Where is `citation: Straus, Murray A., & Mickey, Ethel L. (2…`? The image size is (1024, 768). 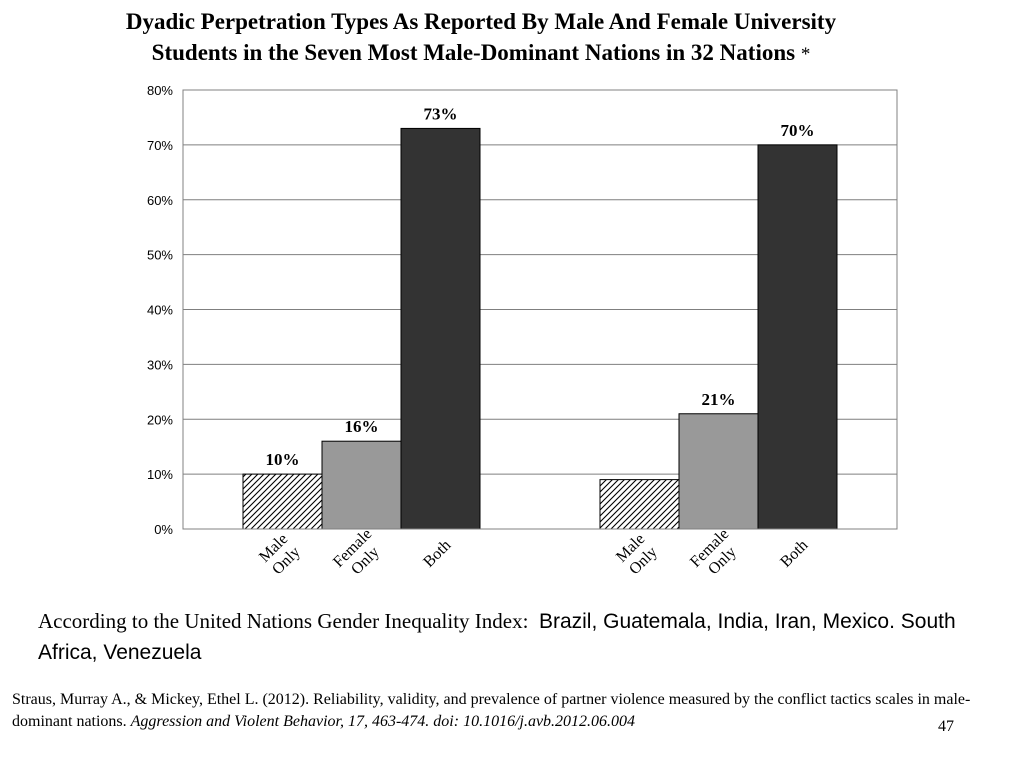
citation: Straus, Murray A., & Mickey, Ethel L. (2… is located at coordinates (492, 711).